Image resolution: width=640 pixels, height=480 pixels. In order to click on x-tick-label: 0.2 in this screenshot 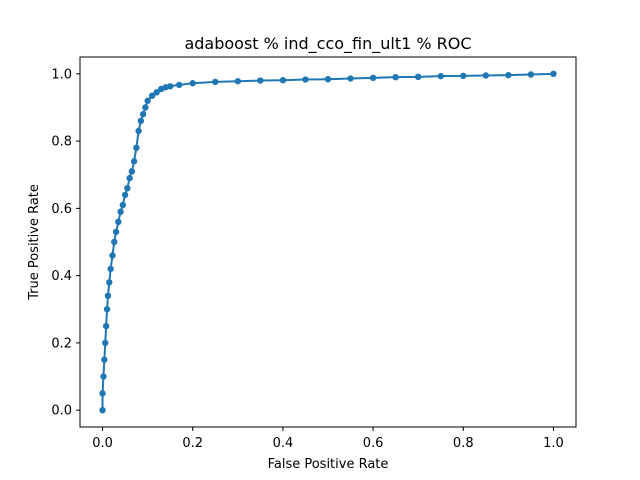, I will do `click(192, 443)`.